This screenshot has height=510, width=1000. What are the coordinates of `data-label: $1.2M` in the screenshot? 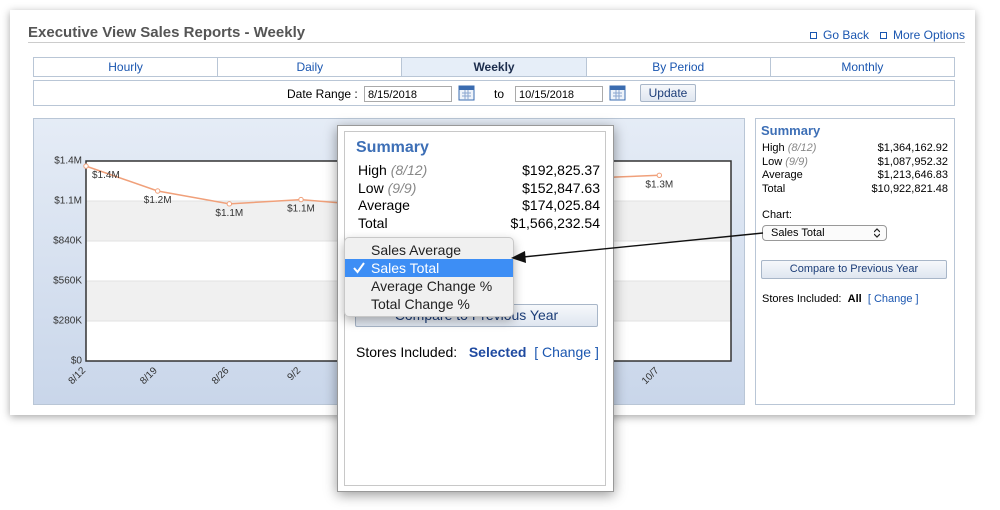 It's located at (158, 200).